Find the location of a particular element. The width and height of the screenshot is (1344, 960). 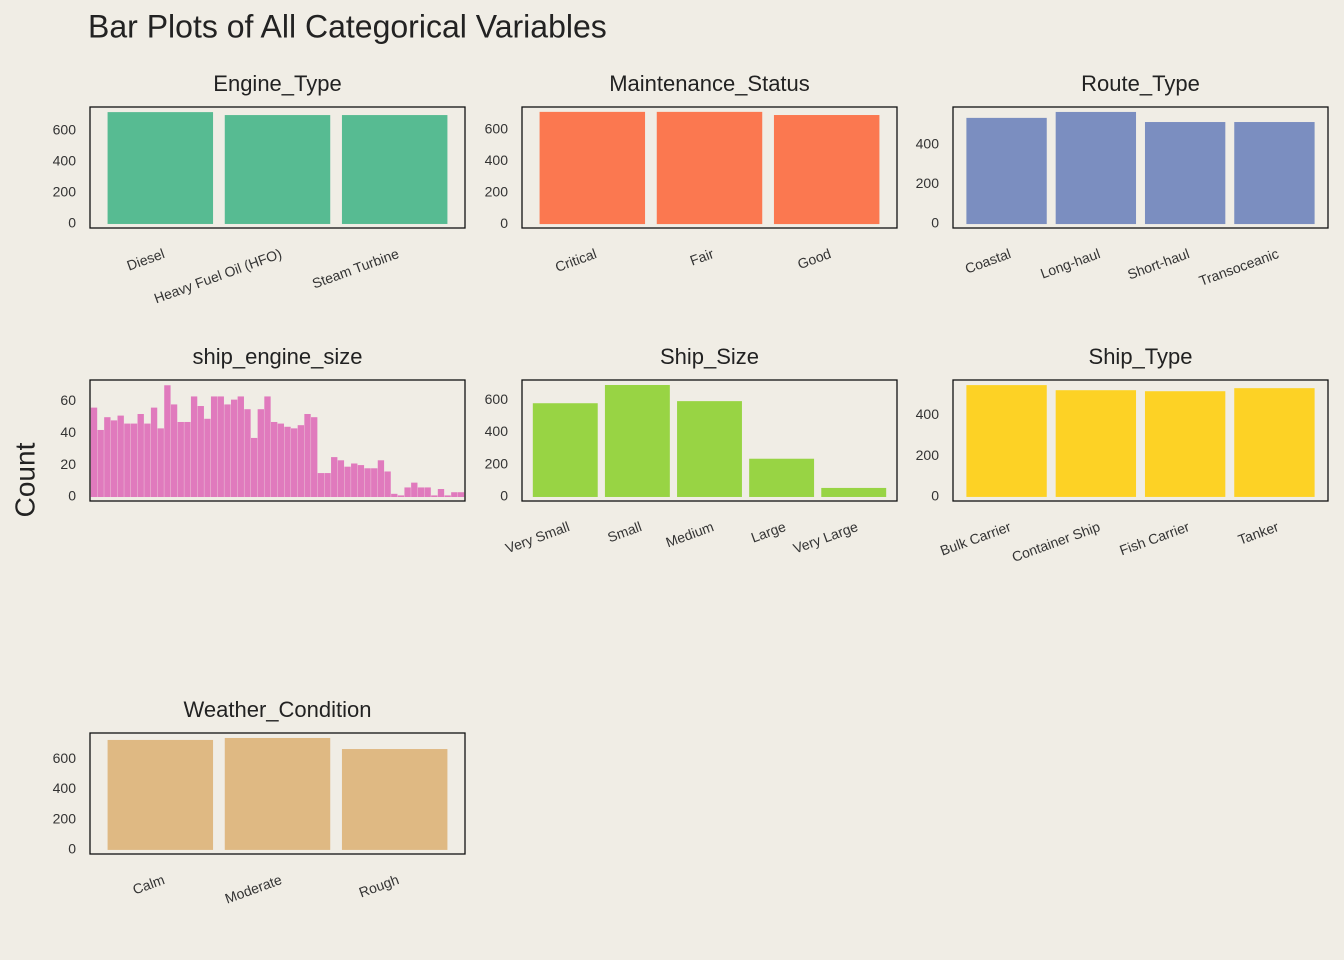

panel-title: Ship_Size is located at coordinates (709, 356).